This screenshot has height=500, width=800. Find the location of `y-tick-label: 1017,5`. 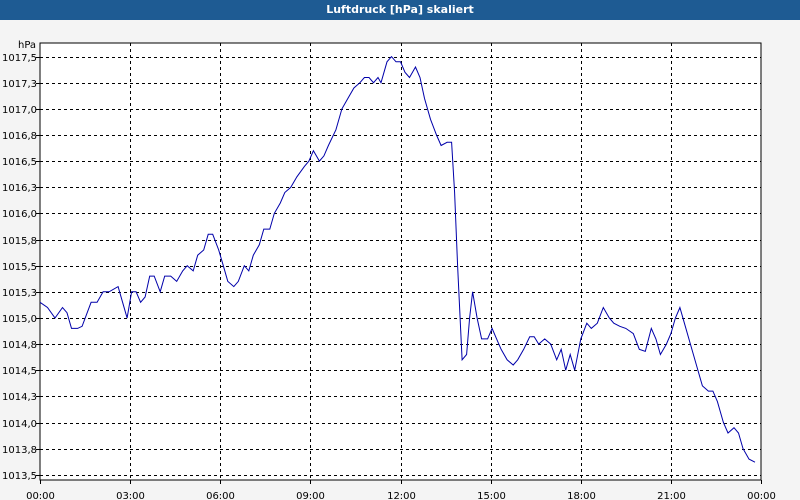

y-tick-label: 1017,5 is located at coordinates (19, 58).